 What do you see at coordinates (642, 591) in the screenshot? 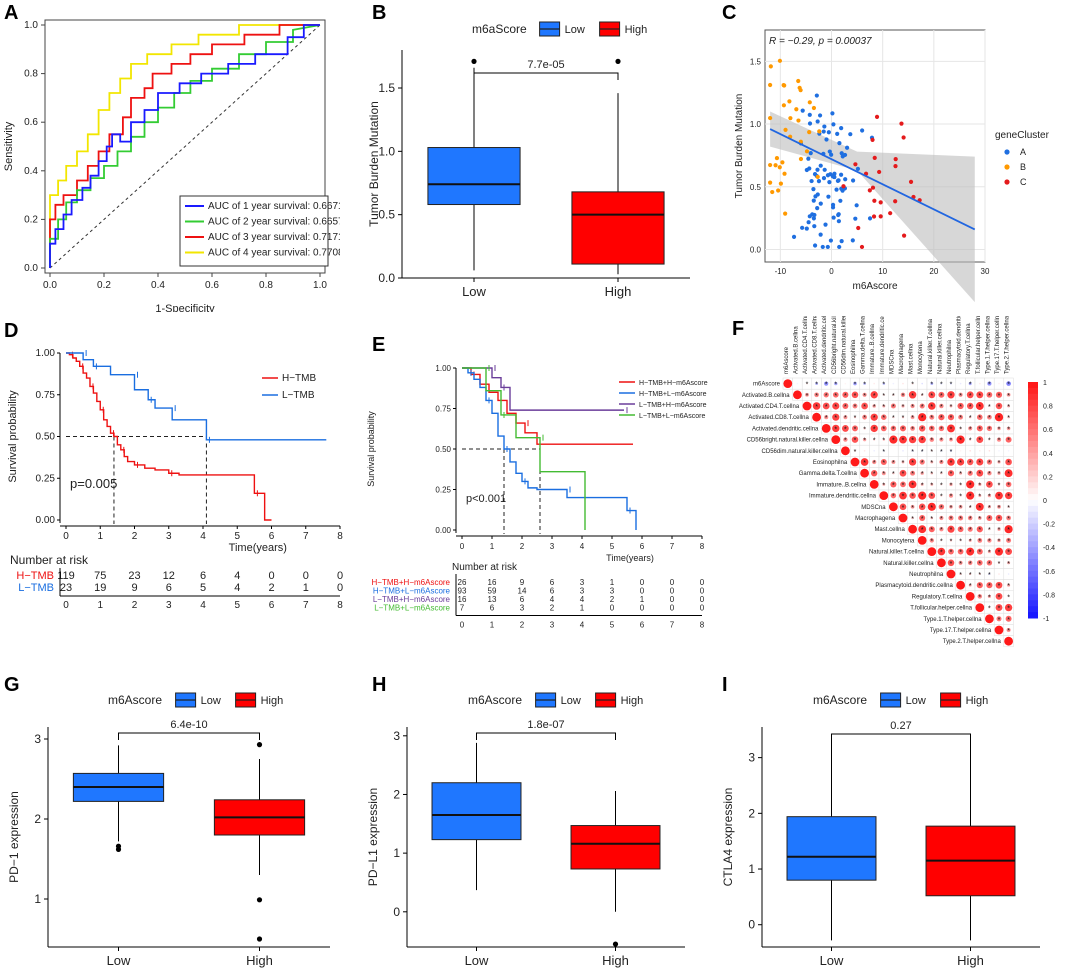
I see `risk-value: 0` at bounding box center [642, 591].